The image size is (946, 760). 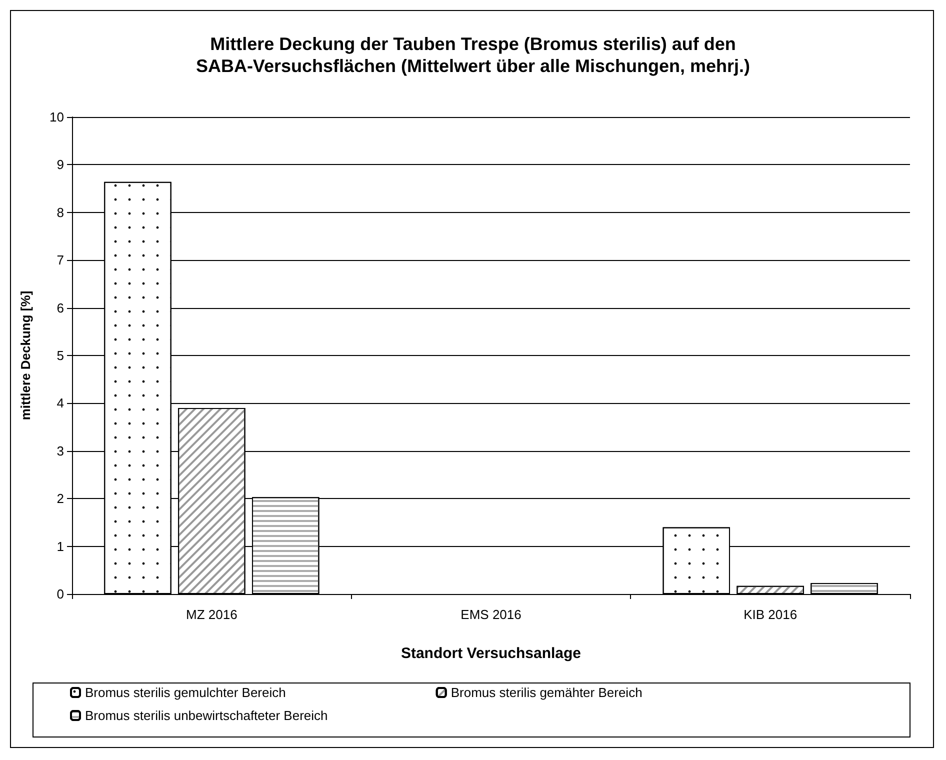 What do you see at coordinates (491, 614) in the screenshot?
I see `x-tick-label: EMS 2016` at bounding box center [491, 614].